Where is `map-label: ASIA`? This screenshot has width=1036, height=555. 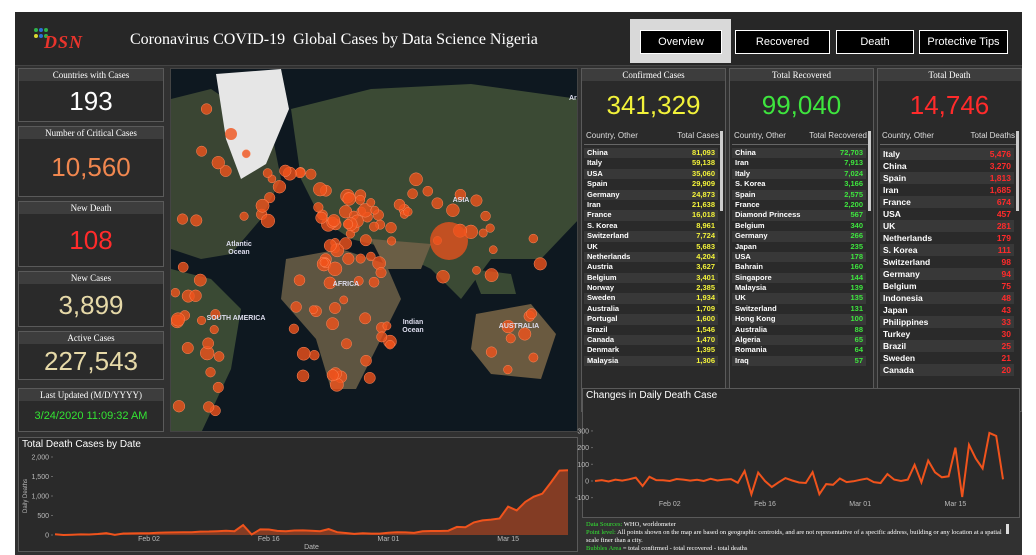 map-label: ASIA is located at coordinates (461, 200).